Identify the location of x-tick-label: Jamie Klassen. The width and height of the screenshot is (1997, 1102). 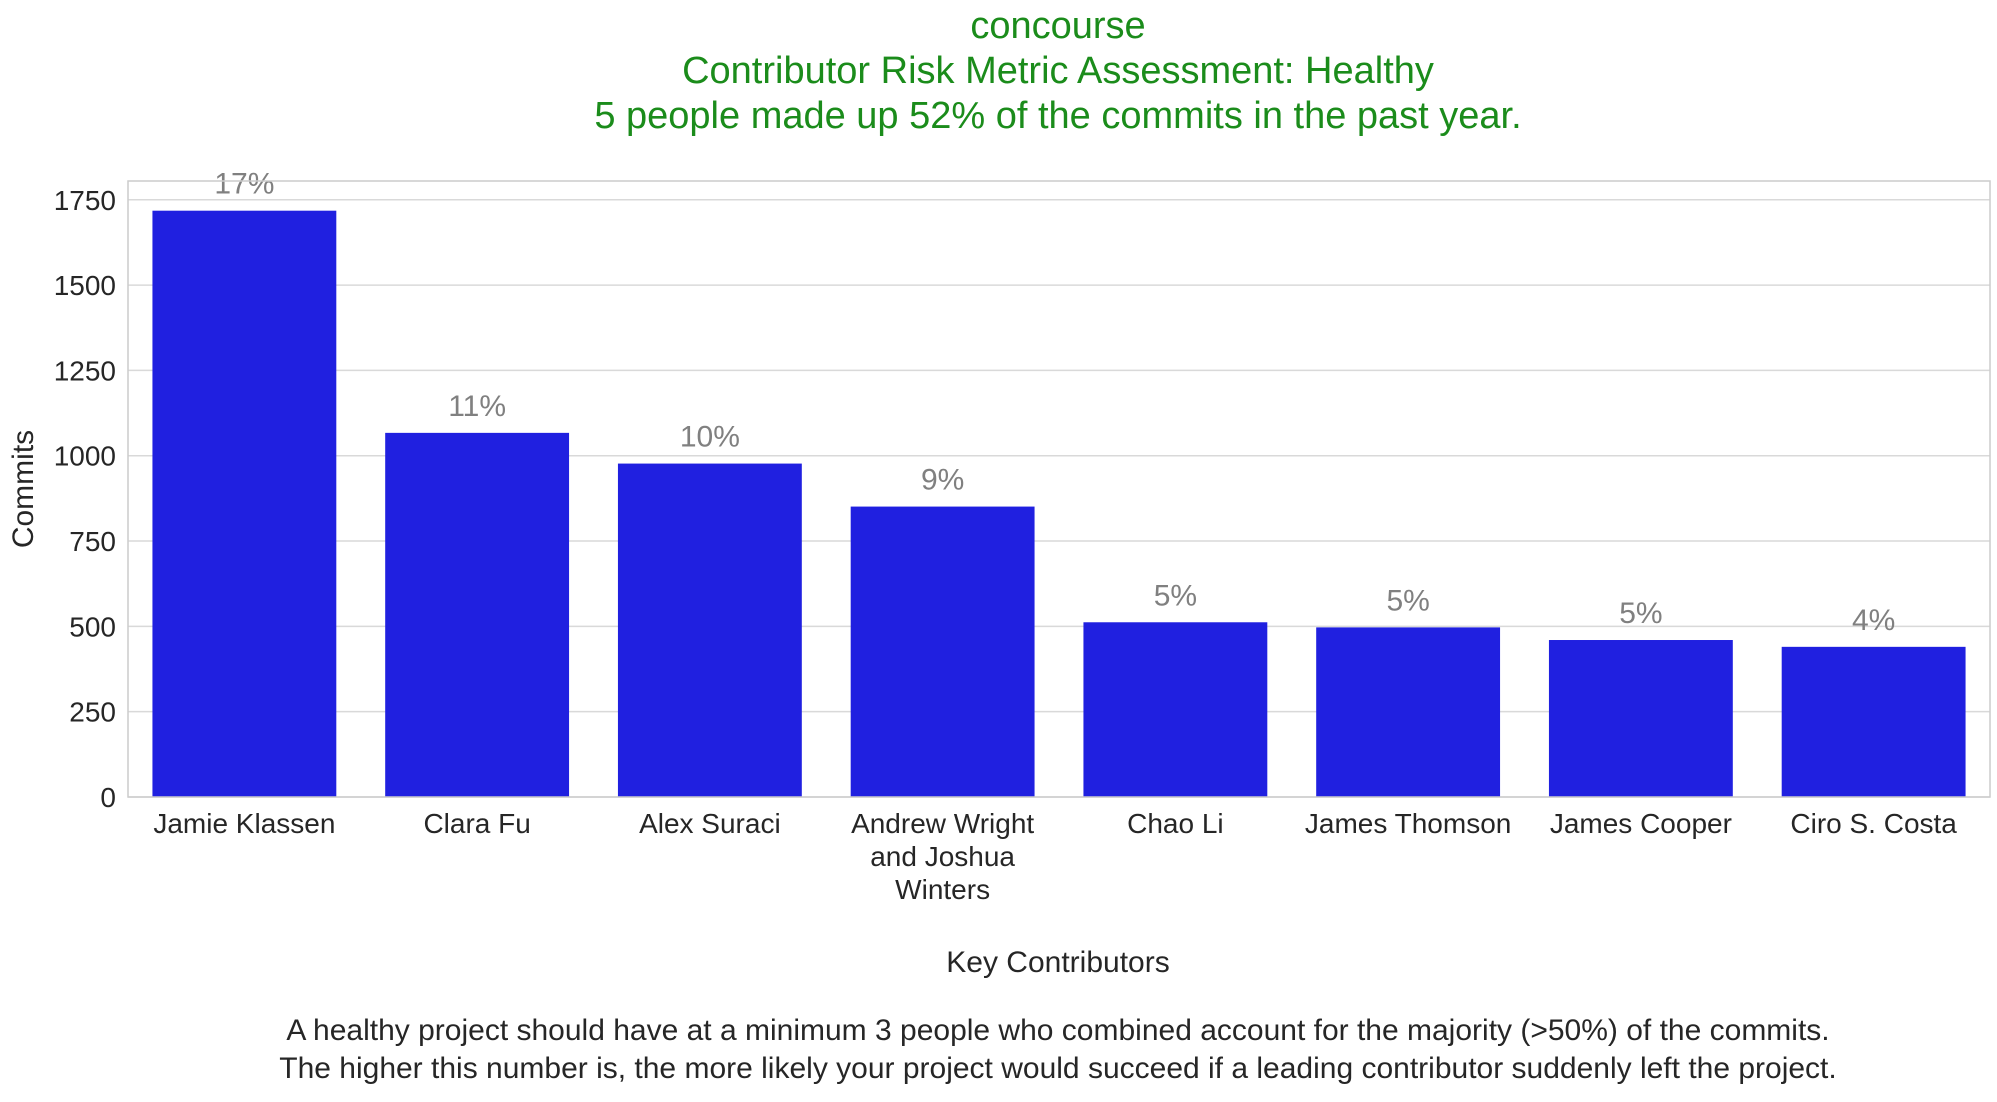
(244, 823).